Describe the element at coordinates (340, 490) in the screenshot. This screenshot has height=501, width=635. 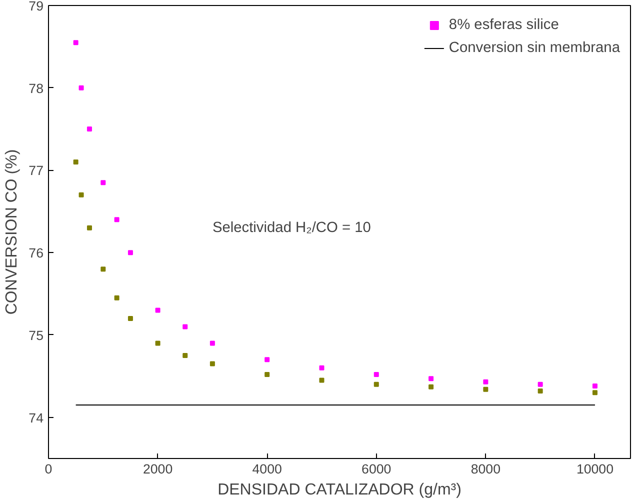
I see `x-axis-title: DENSIDAD CATALIZADOR (g/m³)` at that location.